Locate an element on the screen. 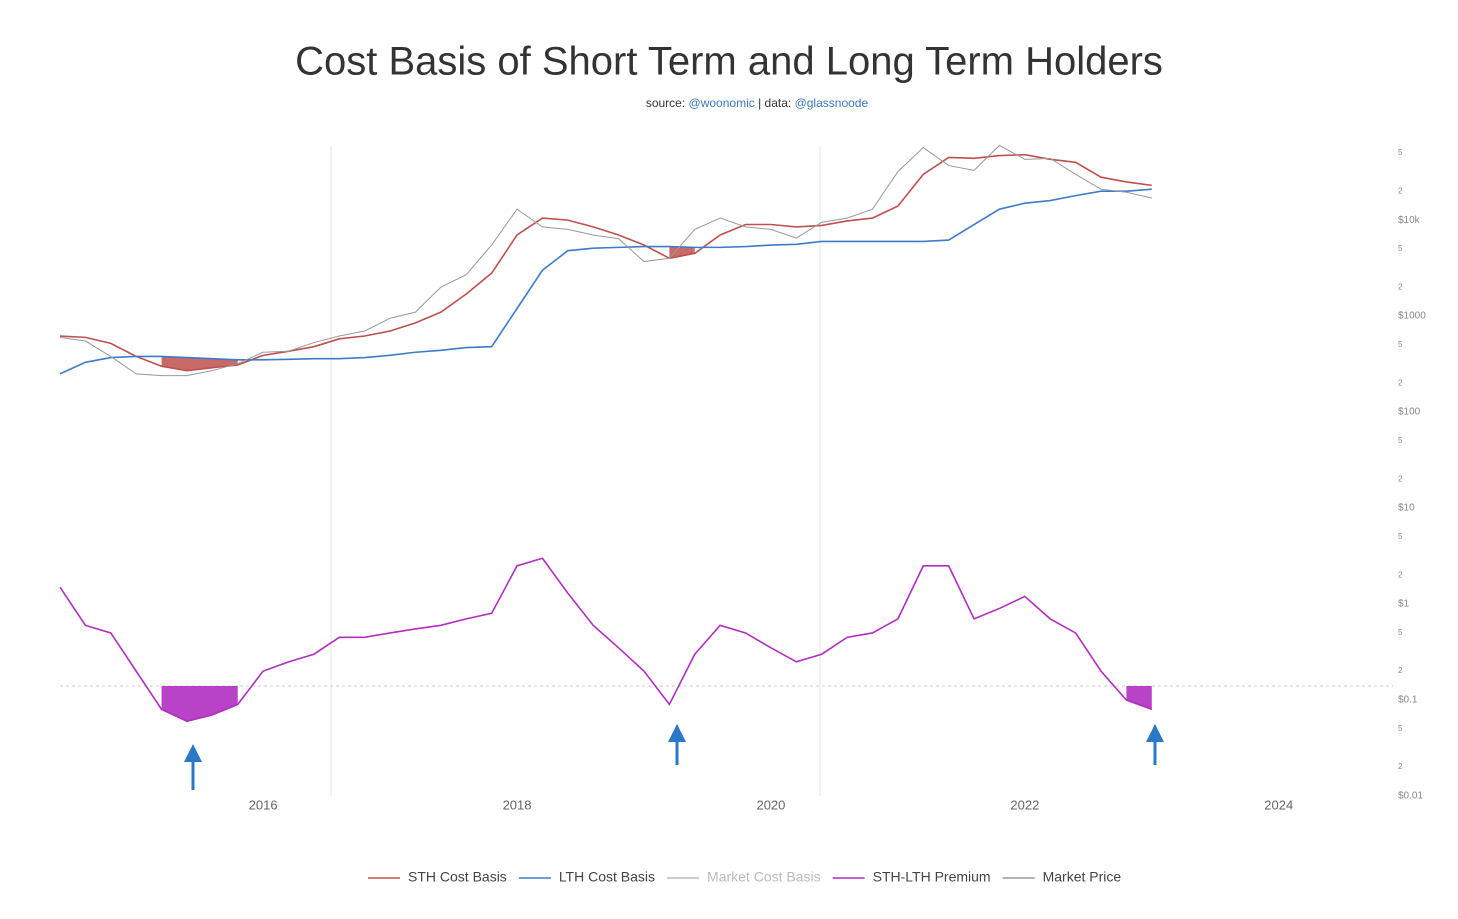 The height and width of the screenshot is (919, 1458). subtitle-part: source: is located at coordinates (665, 103).